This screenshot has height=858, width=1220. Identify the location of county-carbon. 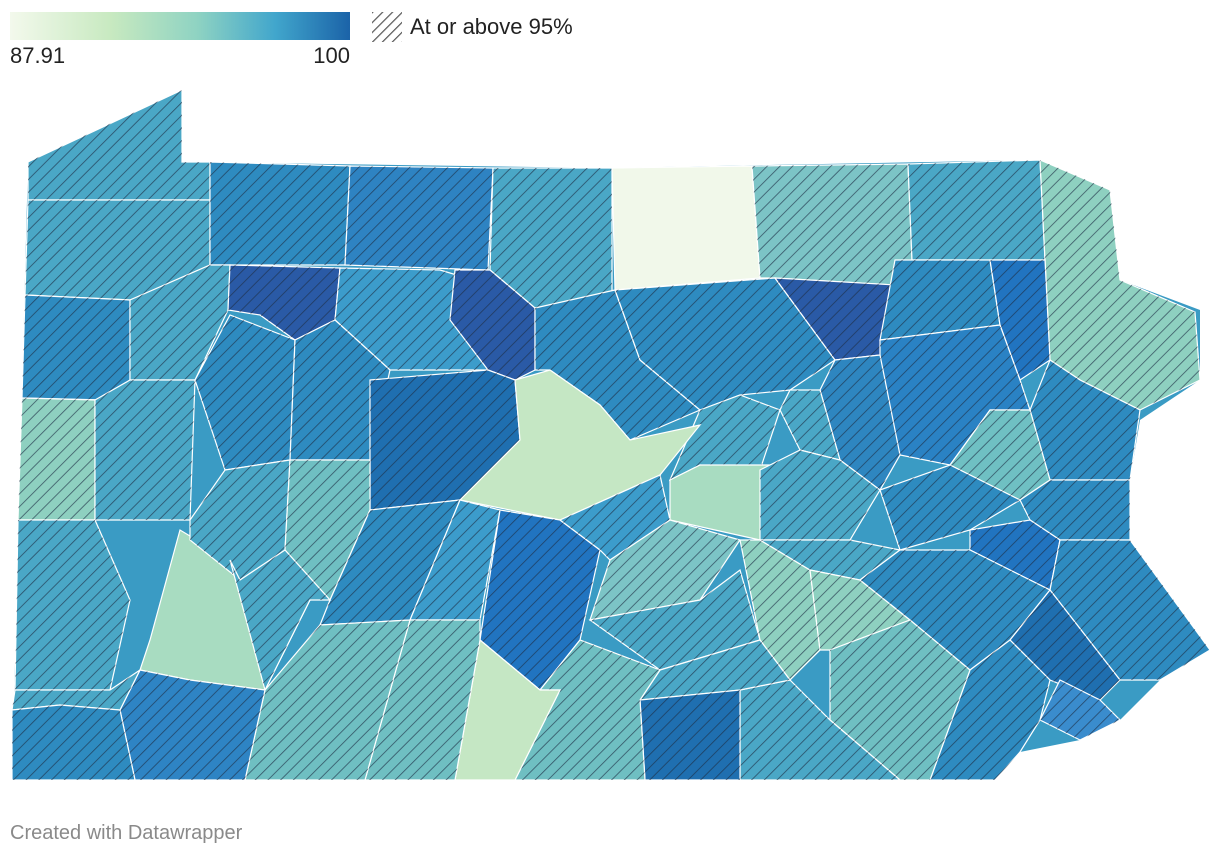
(950, 507).